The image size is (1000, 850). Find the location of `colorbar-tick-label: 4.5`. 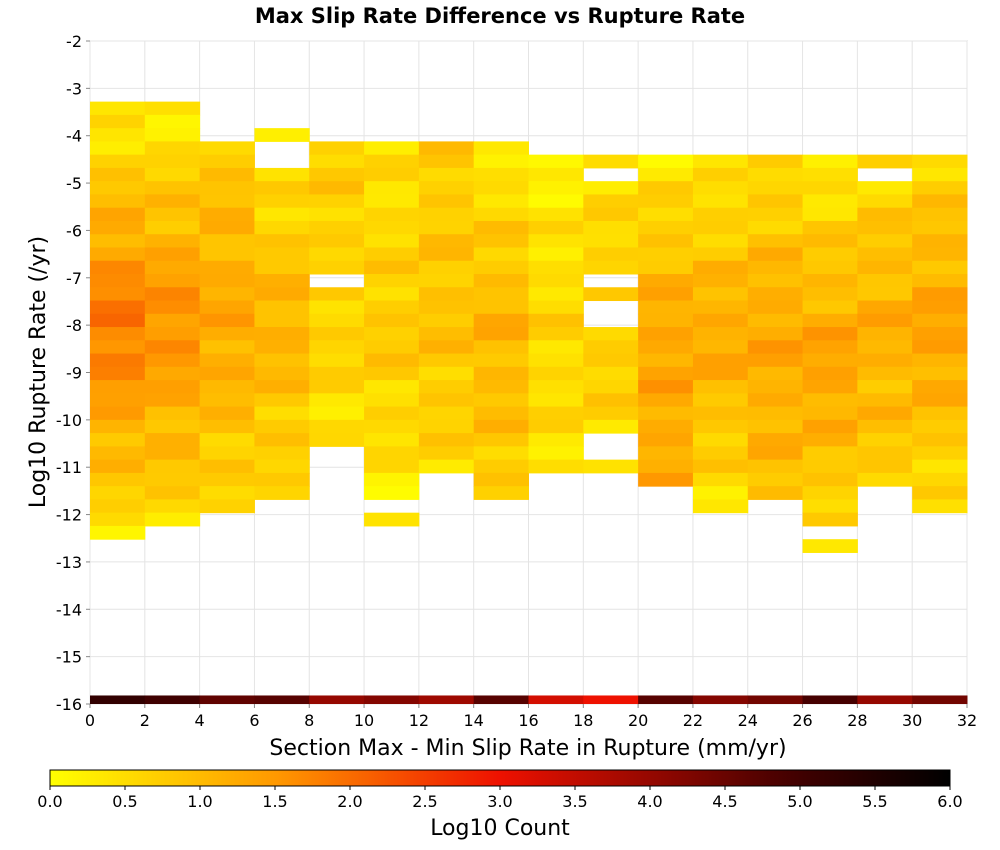

colorbar-tick-label: 4.5 is located at coordinates (724, 801).